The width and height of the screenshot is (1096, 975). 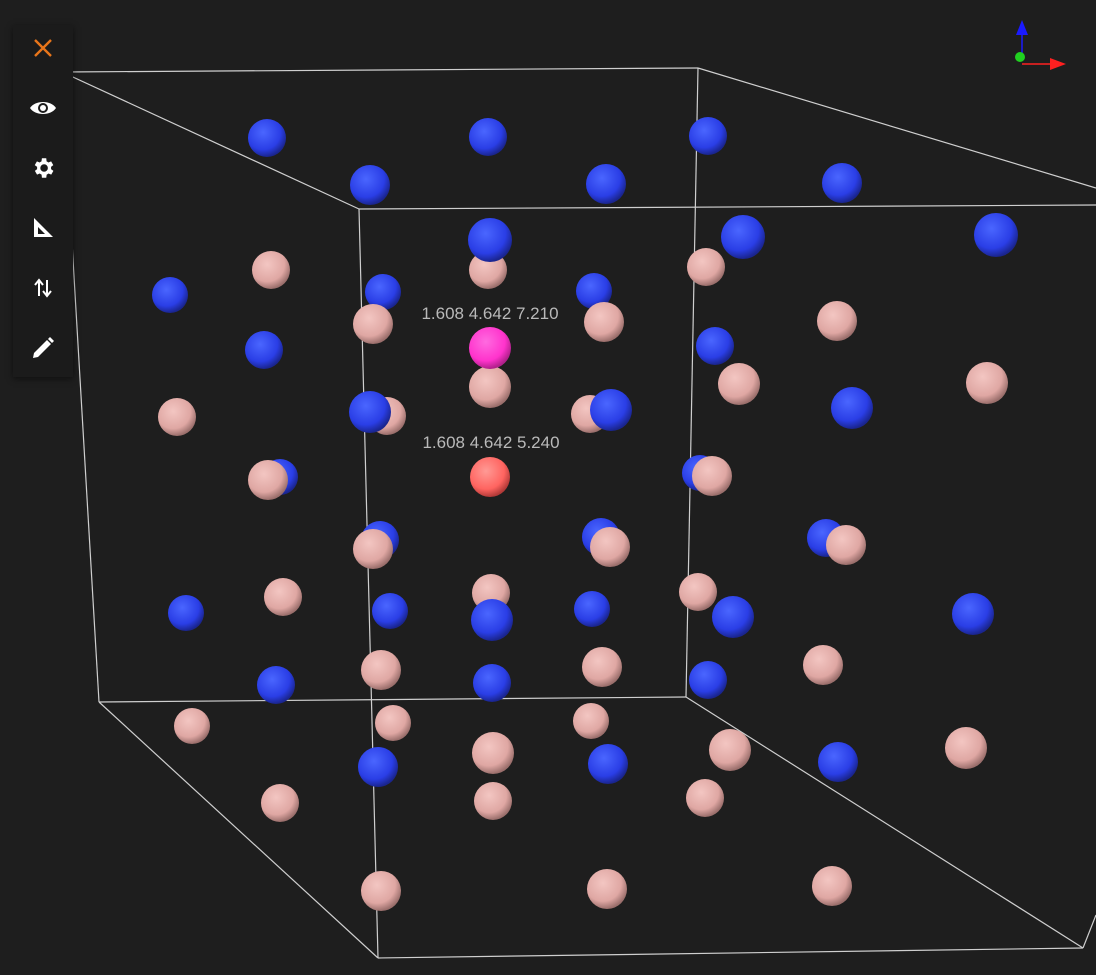 I want to click on close-button, so click(x=43, y=48).